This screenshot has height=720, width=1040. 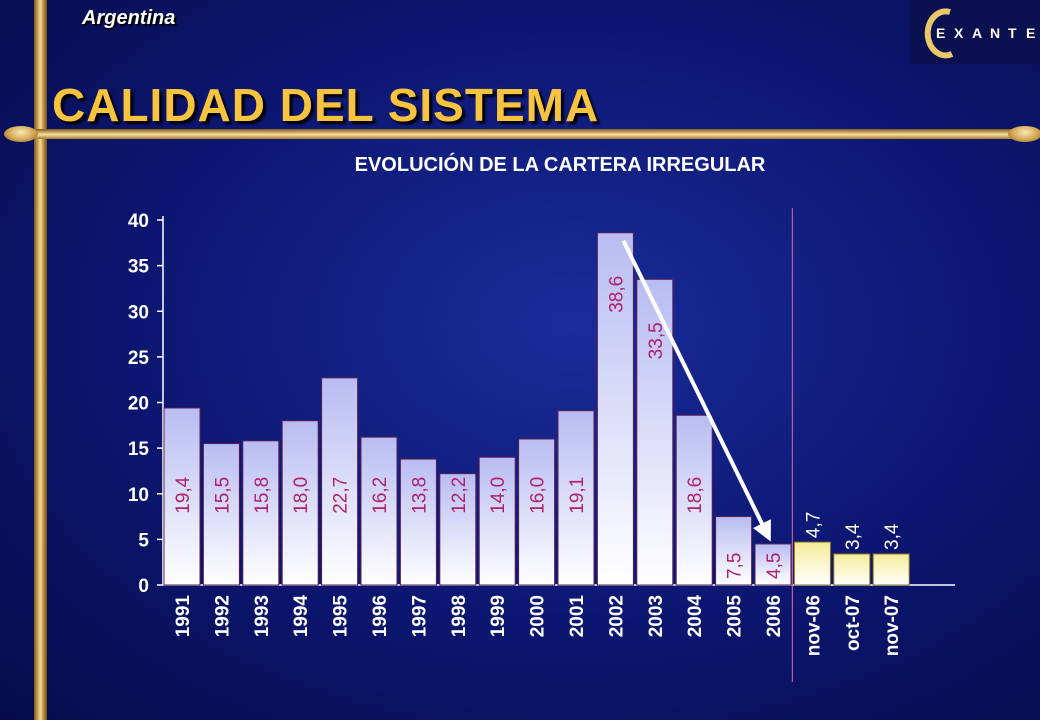 I want to click on y-tick-label: 35, so click(x=139, y=267).